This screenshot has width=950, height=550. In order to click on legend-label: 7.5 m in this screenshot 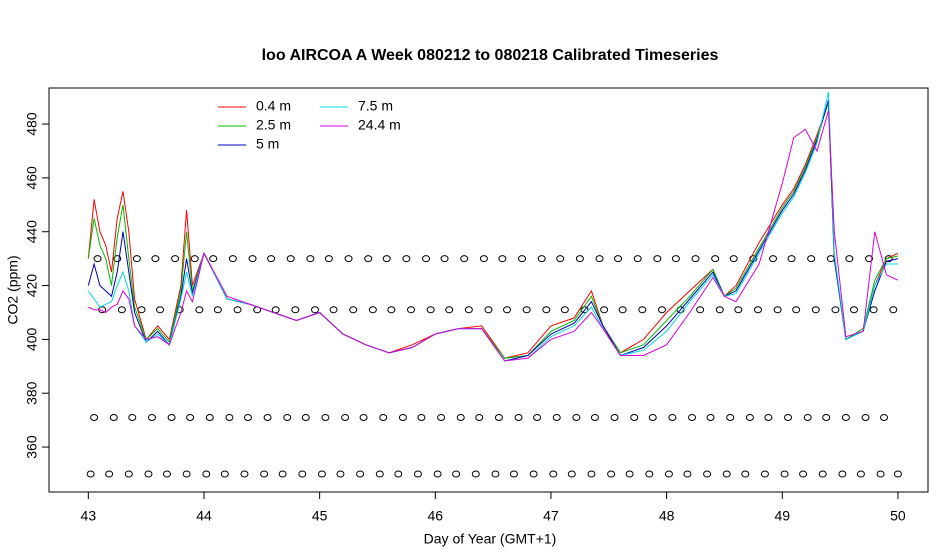, I will do `click(375, 106)`.